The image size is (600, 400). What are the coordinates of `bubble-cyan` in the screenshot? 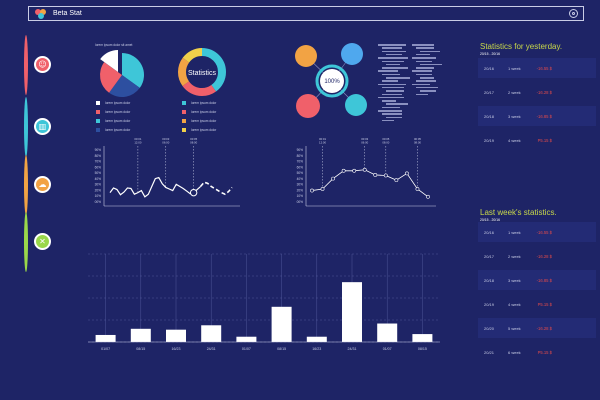 It's located at (356, 105).